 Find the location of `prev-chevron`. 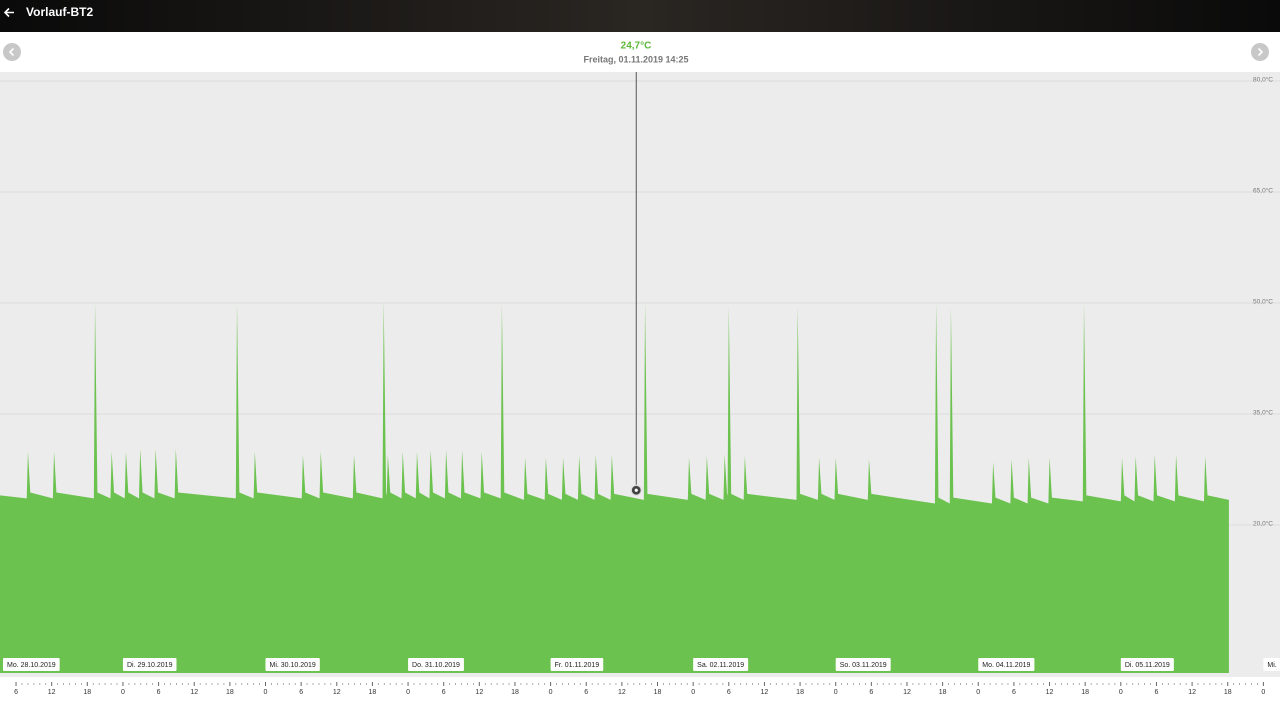

prev-chevron is located at coordinates (11, 52).